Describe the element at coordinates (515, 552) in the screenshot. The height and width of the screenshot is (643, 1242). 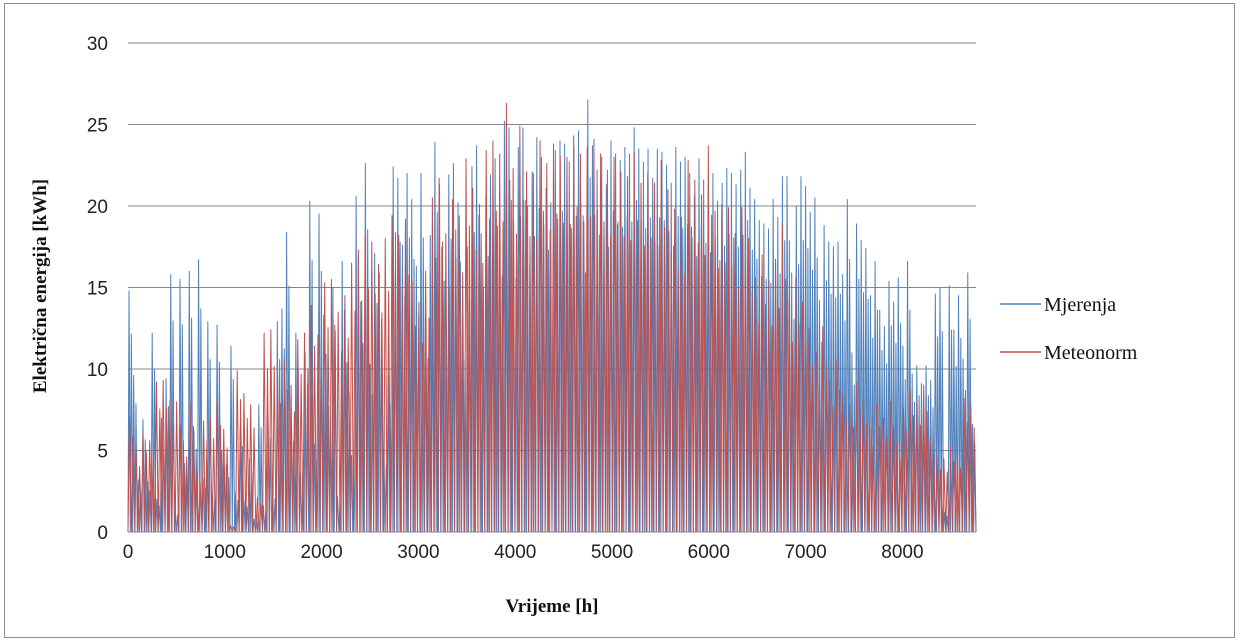
I see `x-tick-label: 4000` at that location.